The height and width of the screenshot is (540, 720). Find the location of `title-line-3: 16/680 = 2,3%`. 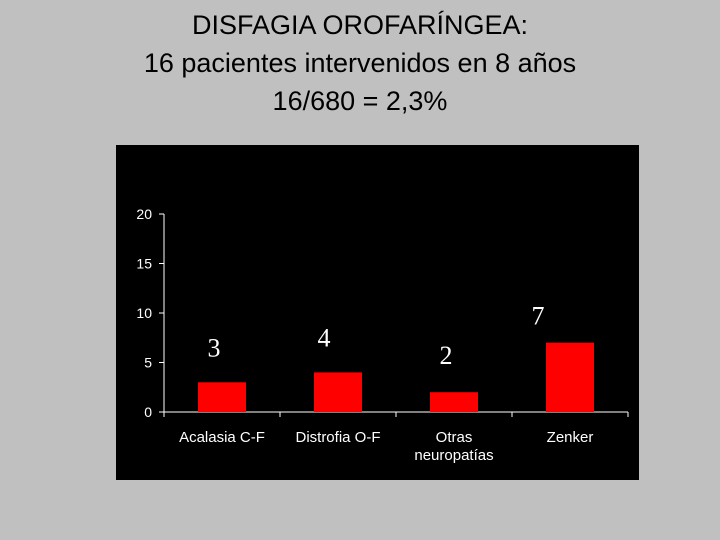

title-line-3: 16/680 = 2,3% is located at coordinates (360, 101).